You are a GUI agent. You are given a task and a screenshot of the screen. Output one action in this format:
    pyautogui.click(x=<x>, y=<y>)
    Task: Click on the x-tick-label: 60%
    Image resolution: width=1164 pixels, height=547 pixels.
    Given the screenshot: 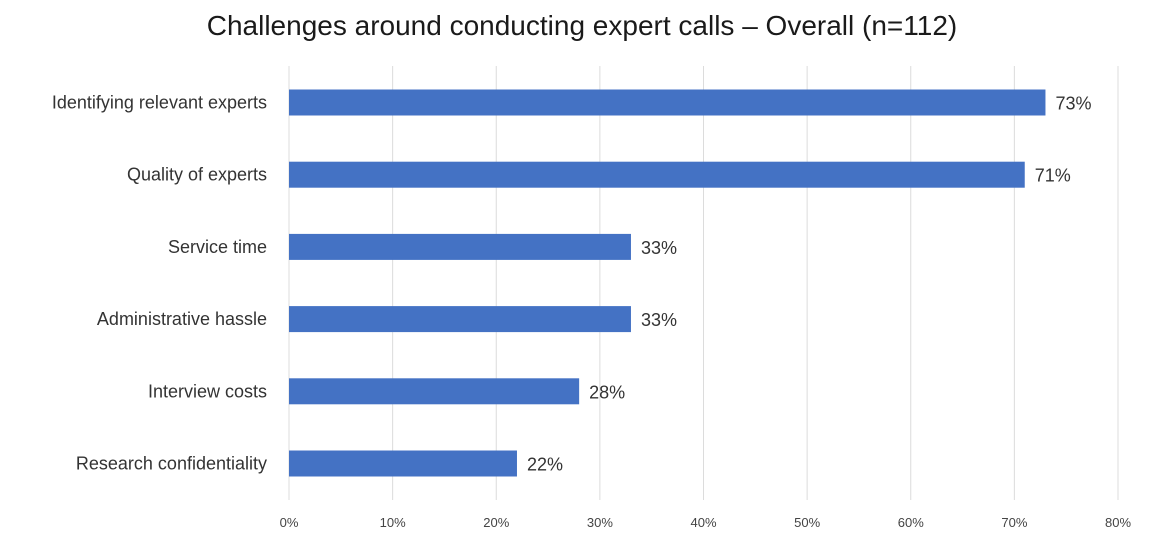 What is the action you would take?
    pyautogui.click(x=911, y=522)
    